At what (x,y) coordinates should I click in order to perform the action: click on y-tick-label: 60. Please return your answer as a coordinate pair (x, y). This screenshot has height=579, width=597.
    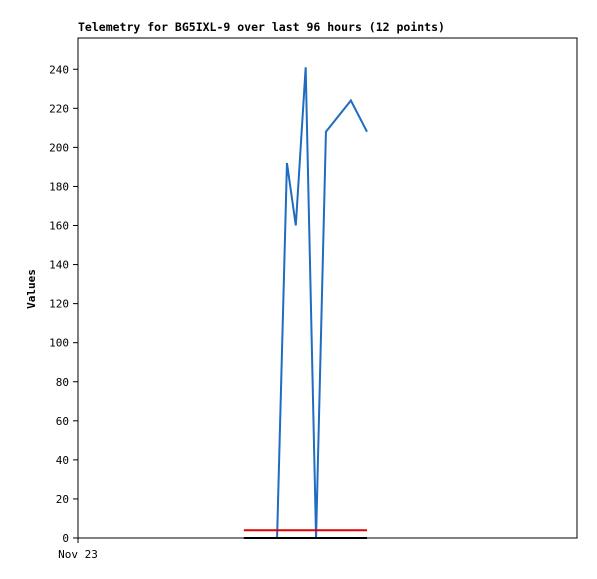
    Looking at the image, I should click on (62, 421).